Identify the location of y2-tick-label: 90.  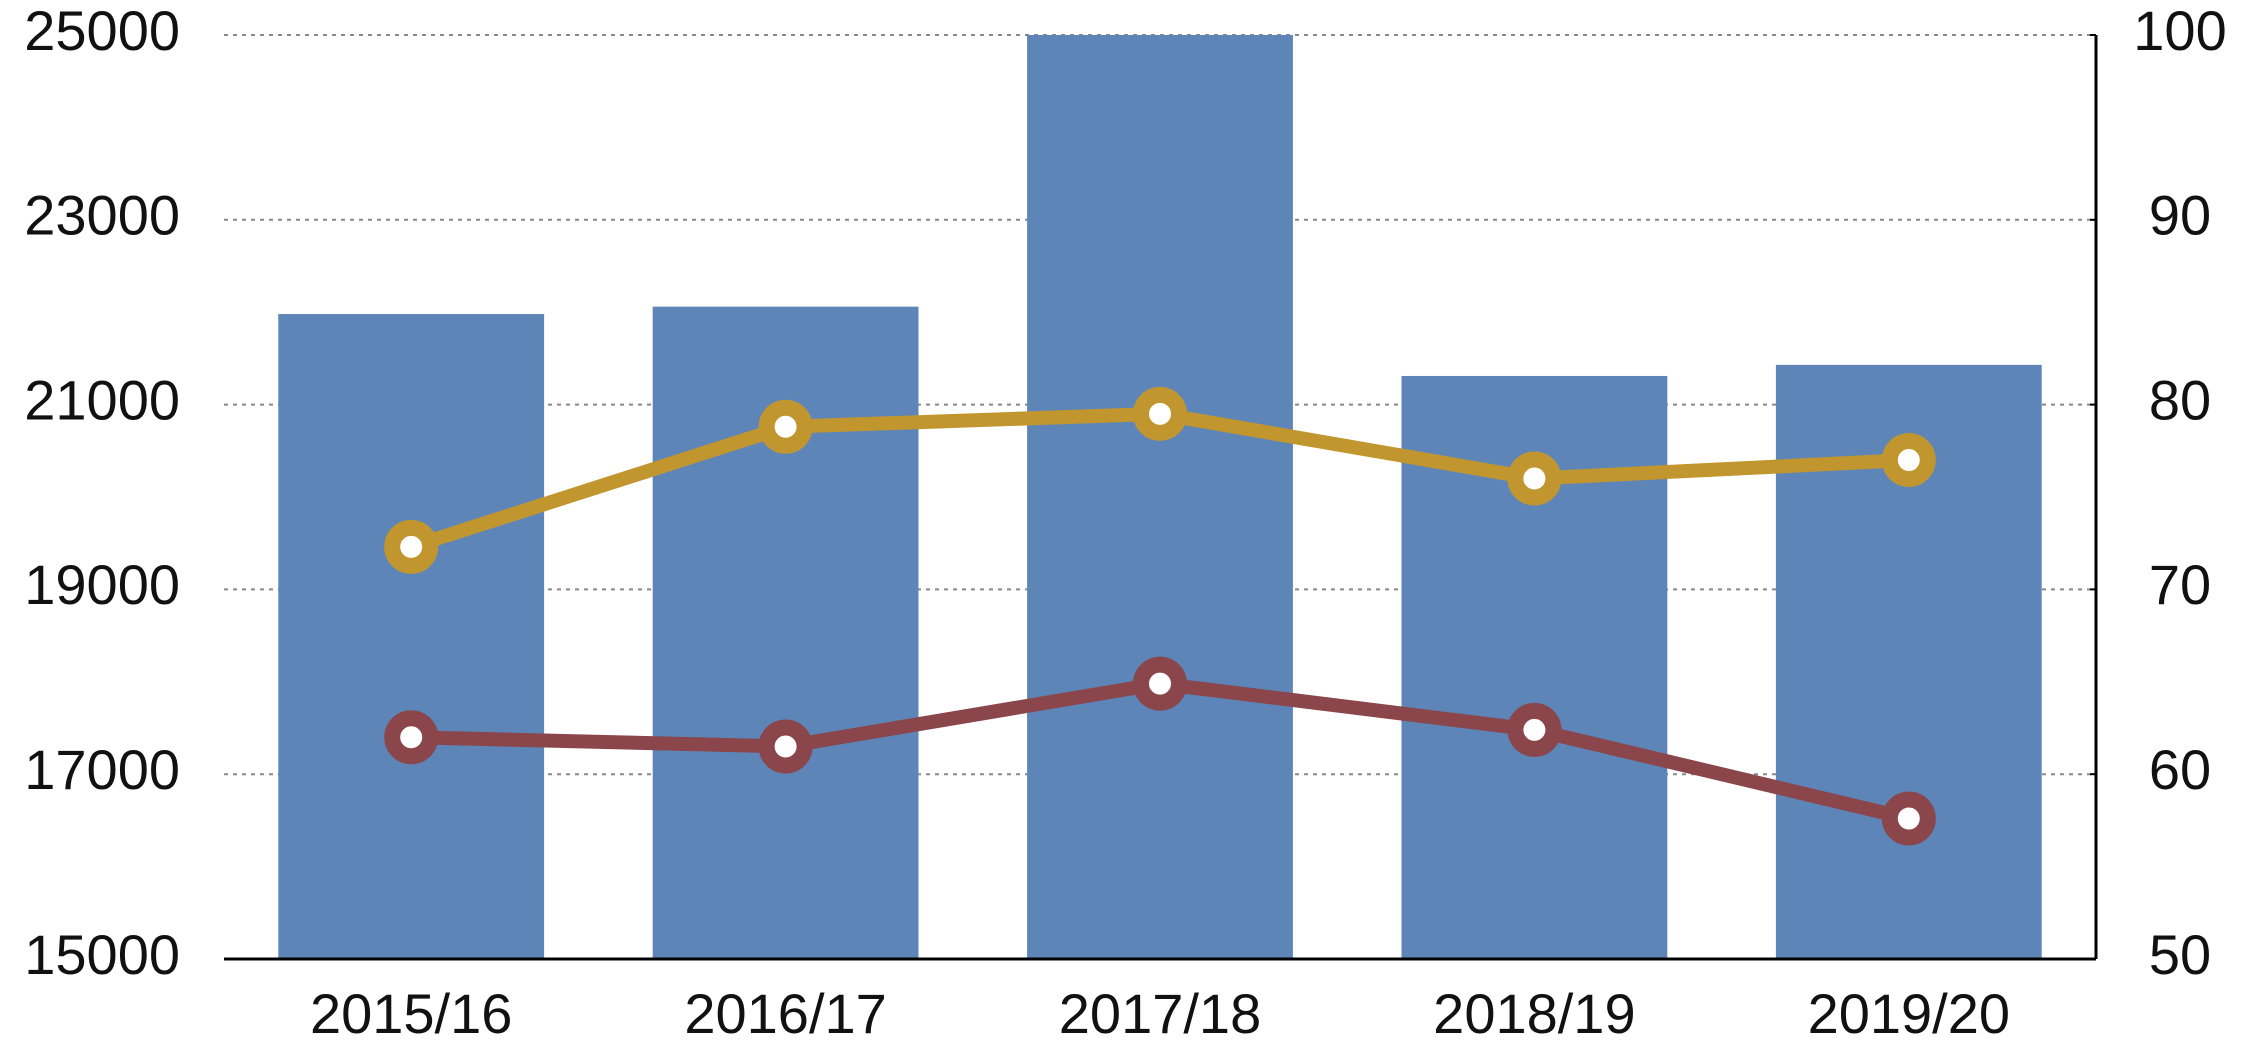
(2180, 215).